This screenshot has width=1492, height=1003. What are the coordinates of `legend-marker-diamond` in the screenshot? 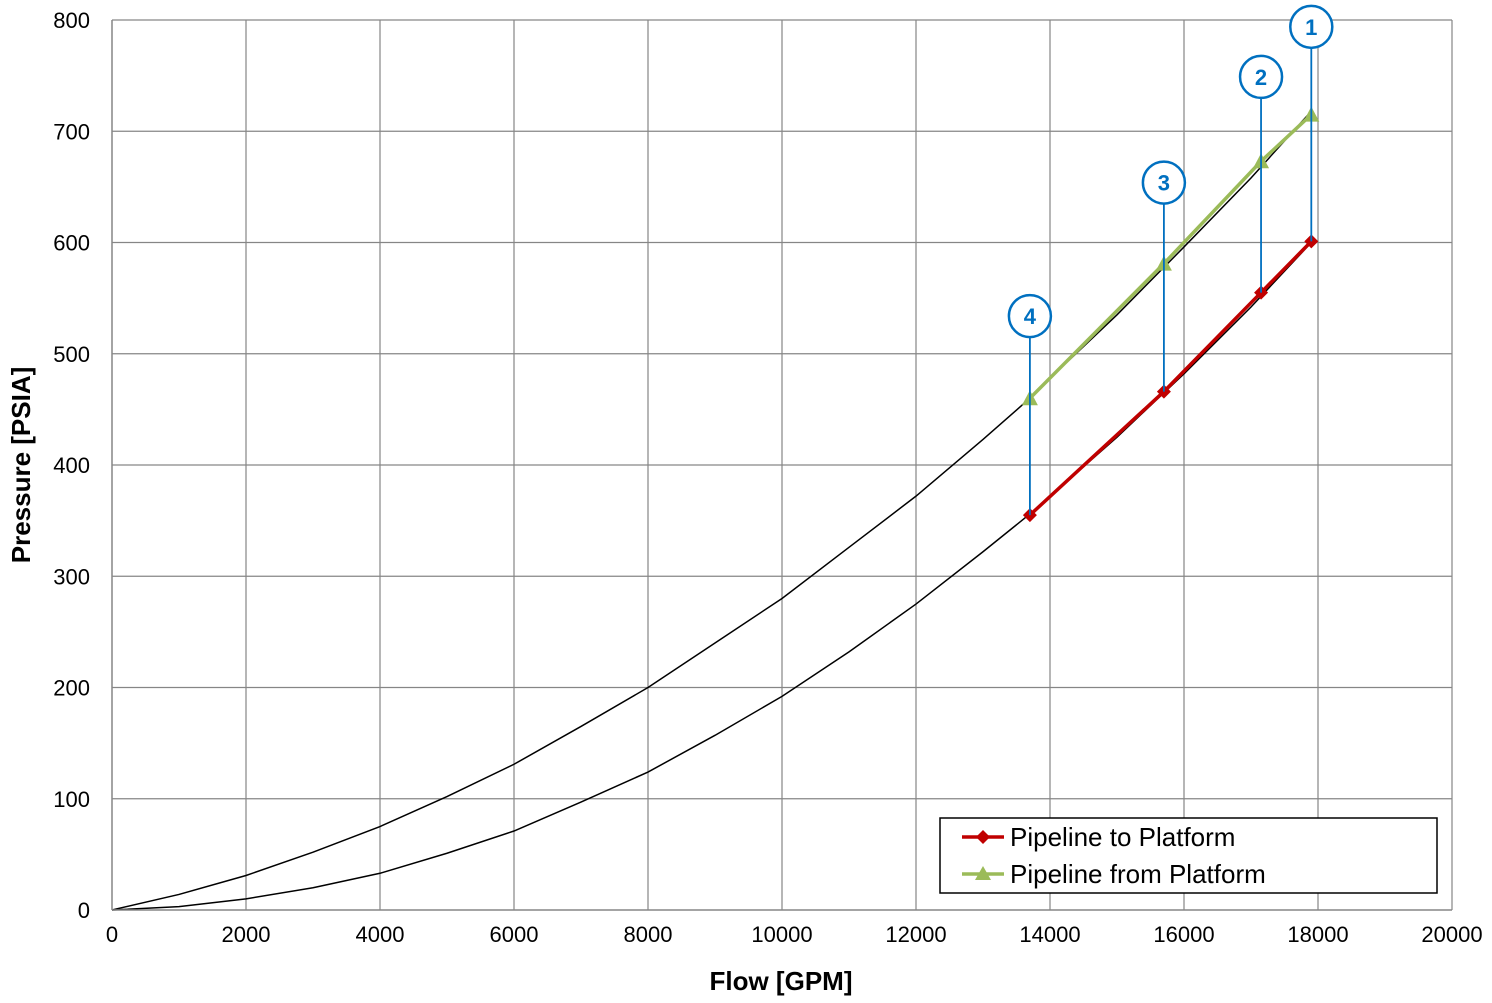 It's located at (983, 837).